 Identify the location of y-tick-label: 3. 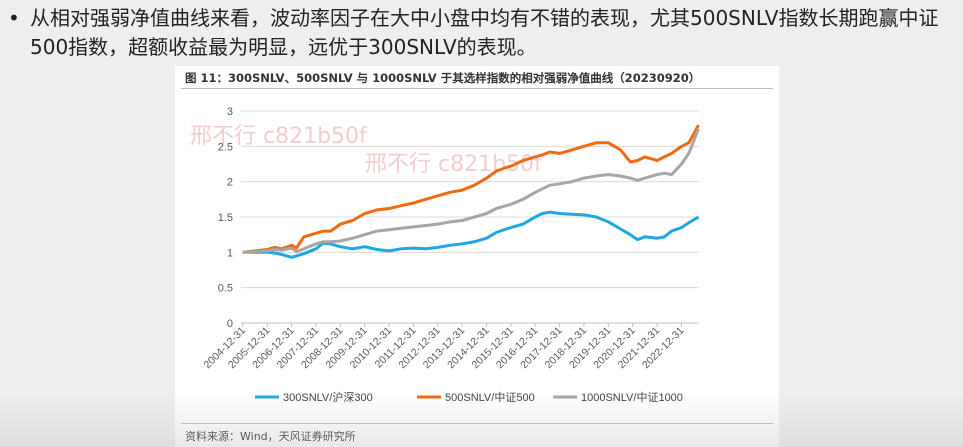
(230, 112).